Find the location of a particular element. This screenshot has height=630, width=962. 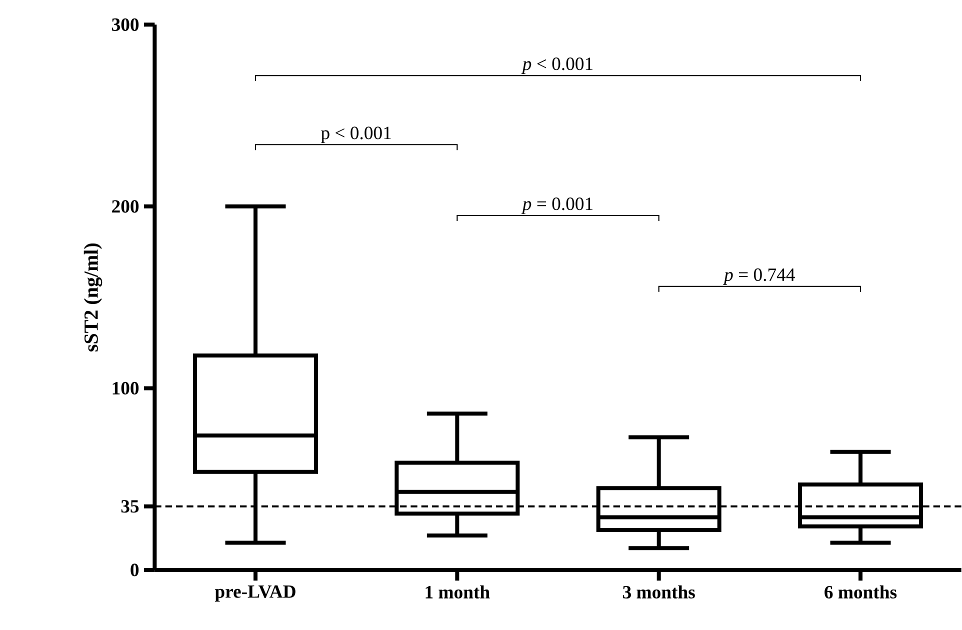

x-tick-label: 1 month is located at coordinates (458, 592).